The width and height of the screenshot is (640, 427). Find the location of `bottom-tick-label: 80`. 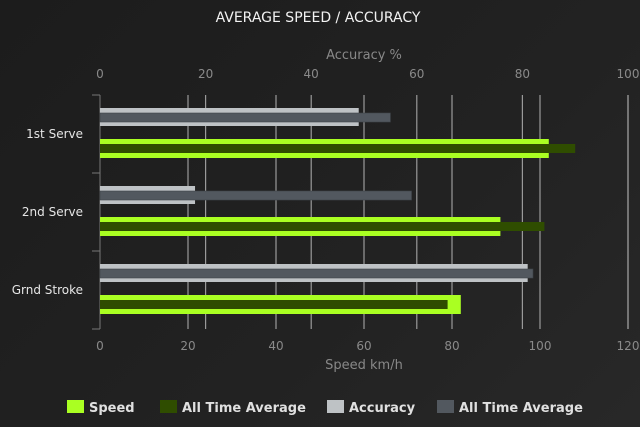

bottom-tick-label: 80 is located at coordinates (451, 346).